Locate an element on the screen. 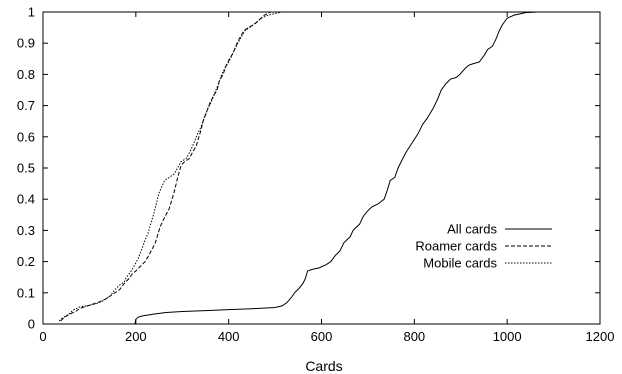 The width and height of the screenshot is (622, 374). y-tick-label: 0.1 is located at coordinates (26, 292).